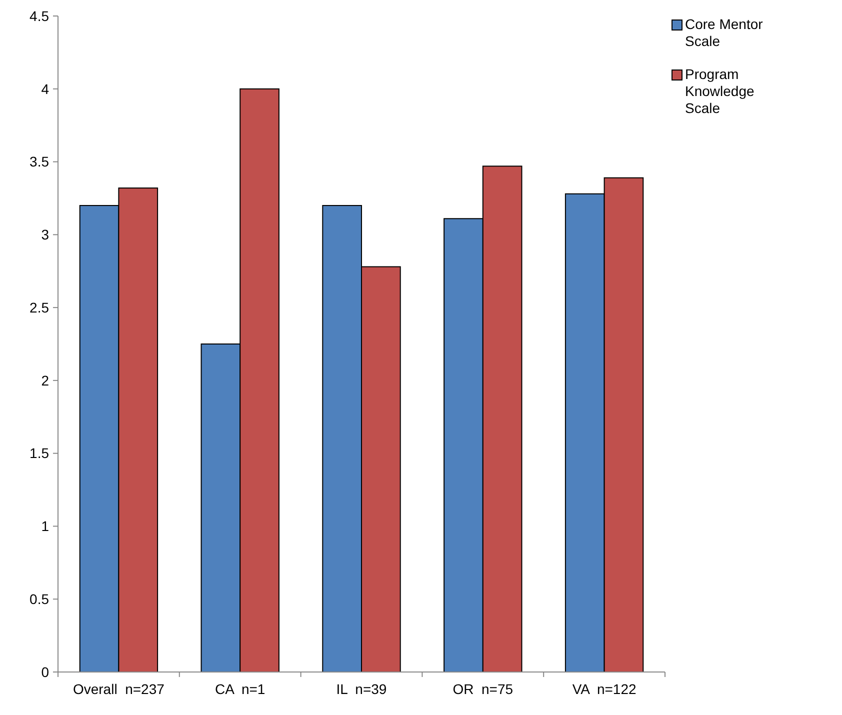 The width and height of the screenshot is (842, 715). I want to click on legend-label: Core Mentor Scale, so click(724, 32).